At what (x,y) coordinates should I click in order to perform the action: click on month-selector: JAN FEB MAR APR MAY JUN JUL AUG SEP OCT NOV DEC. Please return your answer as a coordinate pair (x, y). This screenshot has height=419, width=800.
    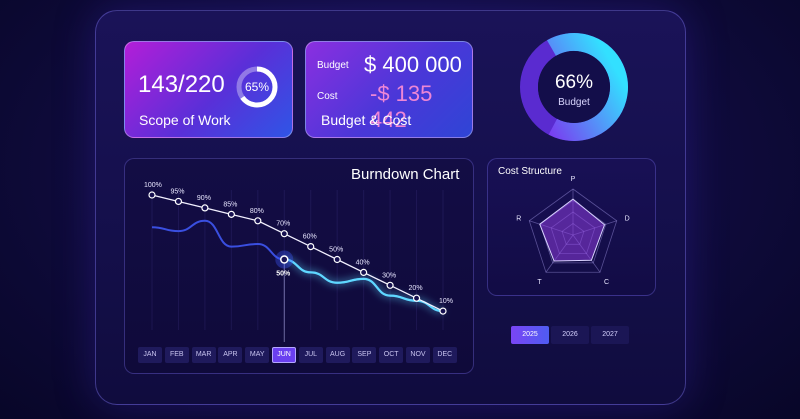
    Looking at the image, I should click on (299, 355).